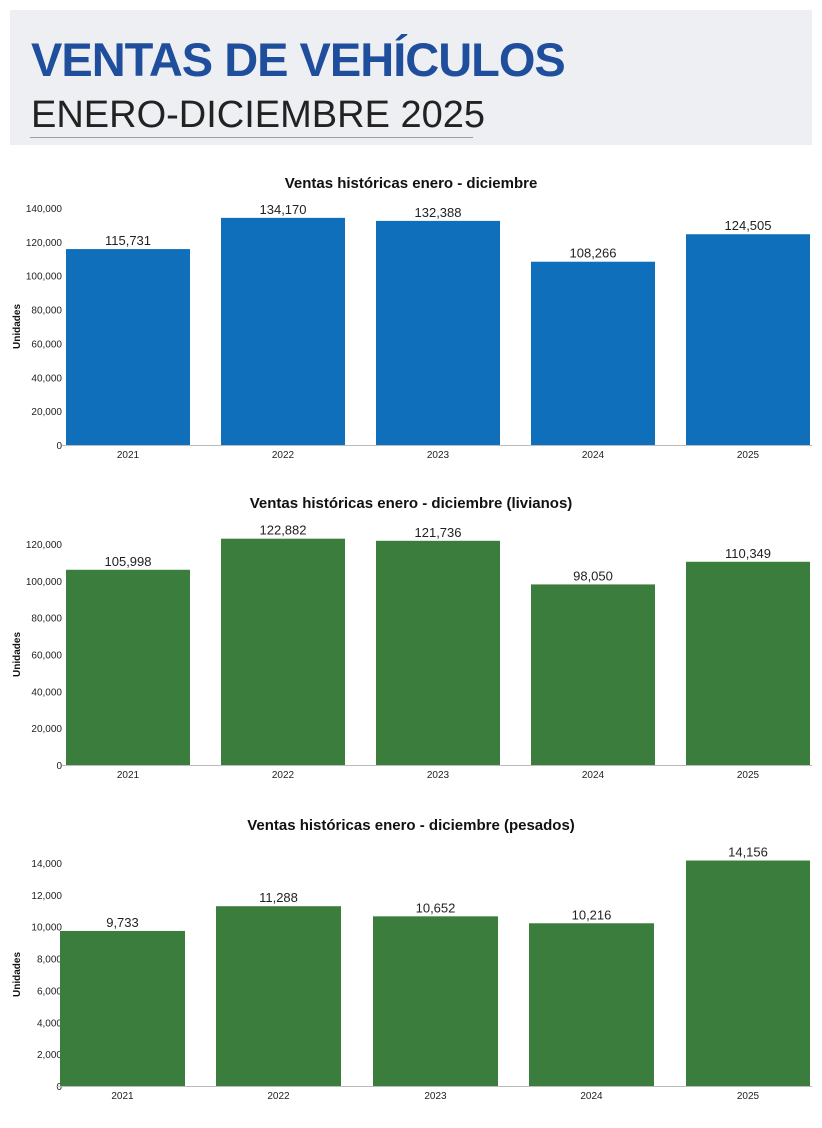 The width and height of the screenshot is (822, 1128). I want to click on report-title: VENTAS DE VEHÍCULOS, so click(298, 59).